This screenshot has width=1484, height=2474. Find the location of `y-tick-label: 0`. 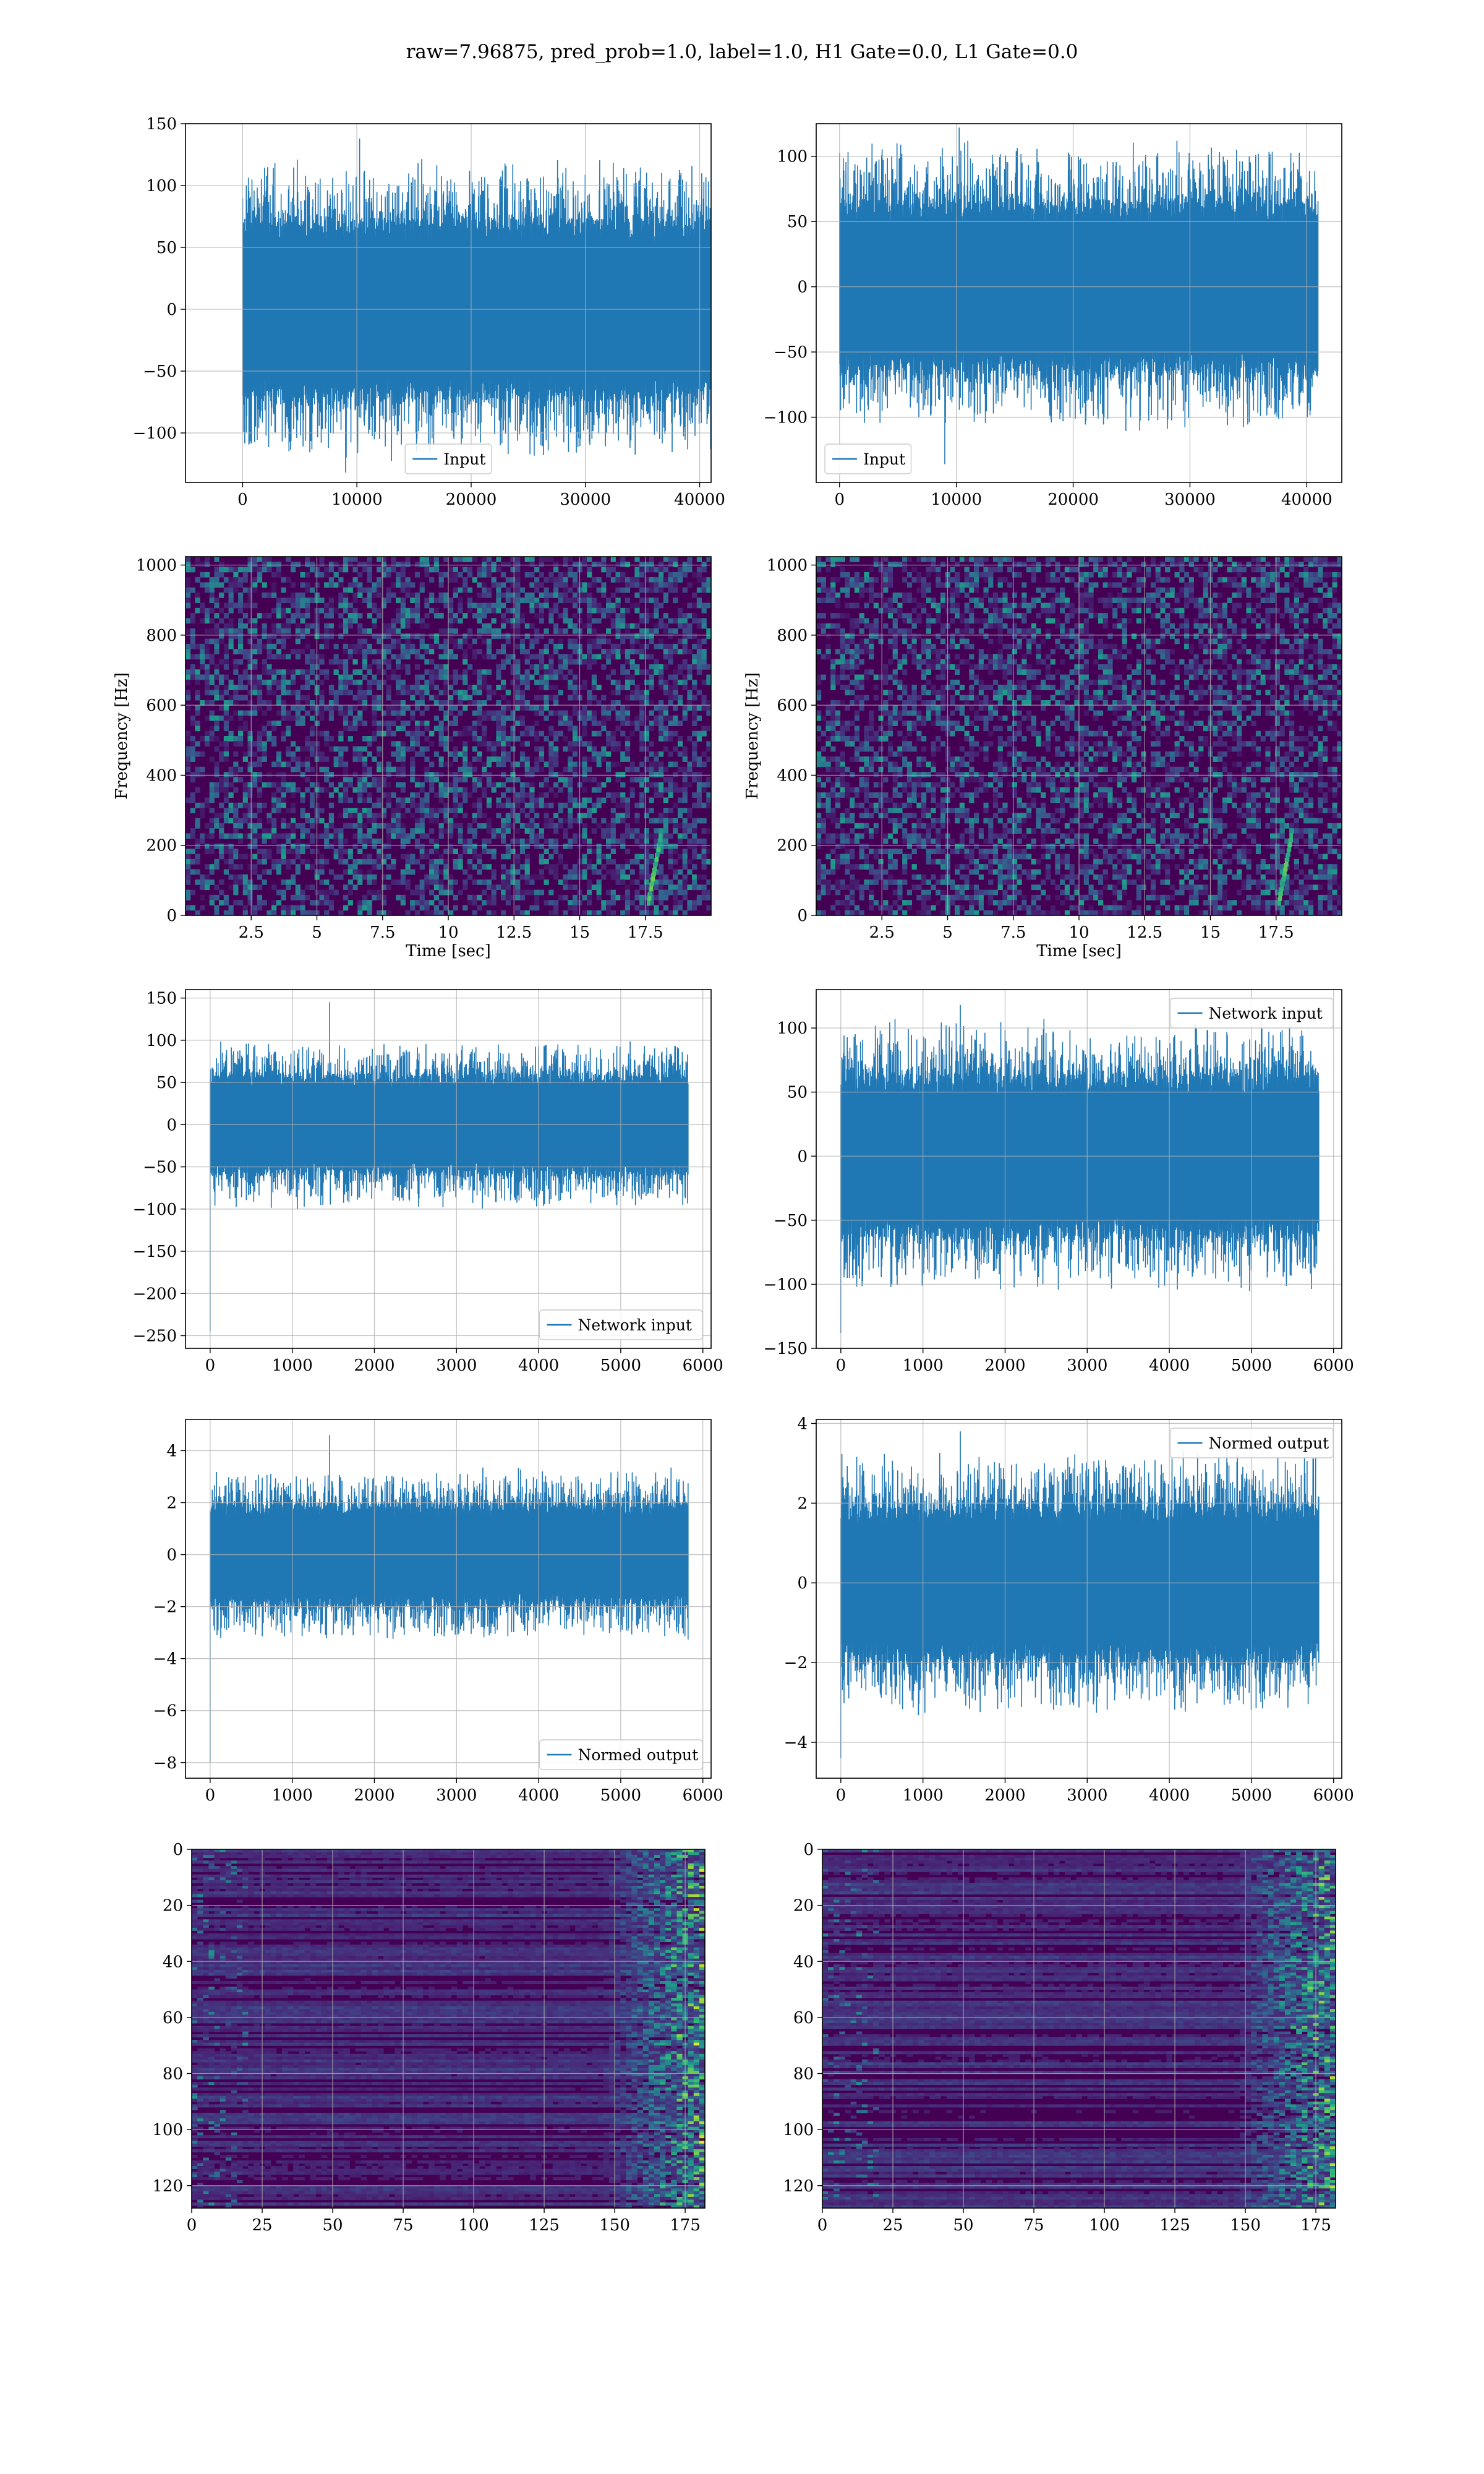

y-tick-label: 0 is located at coordinates (171, 310).